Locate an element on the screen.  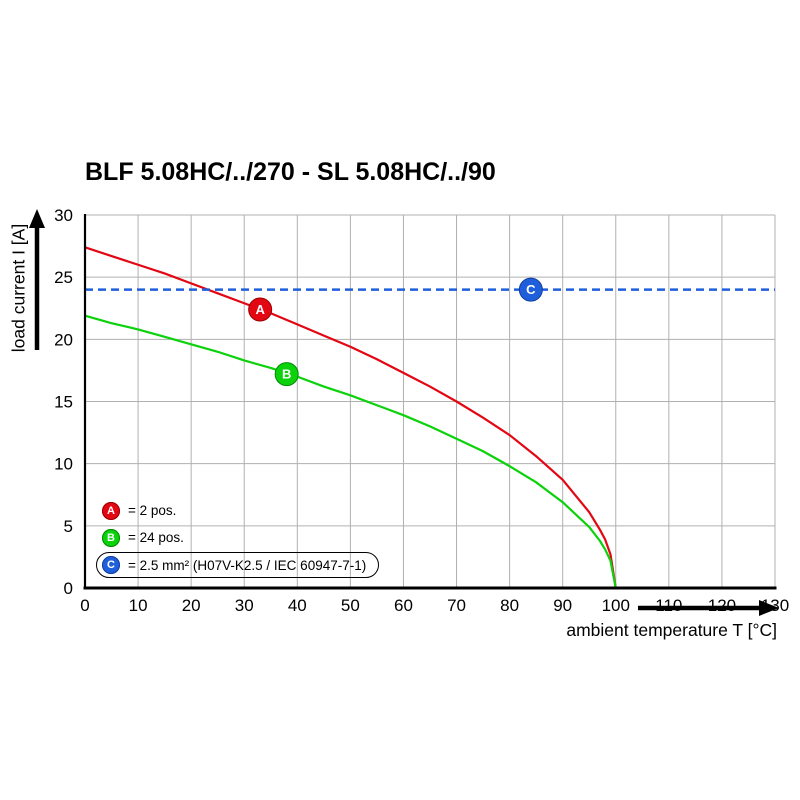
y-tick-label: 20 is located at coordinates (63, 339).